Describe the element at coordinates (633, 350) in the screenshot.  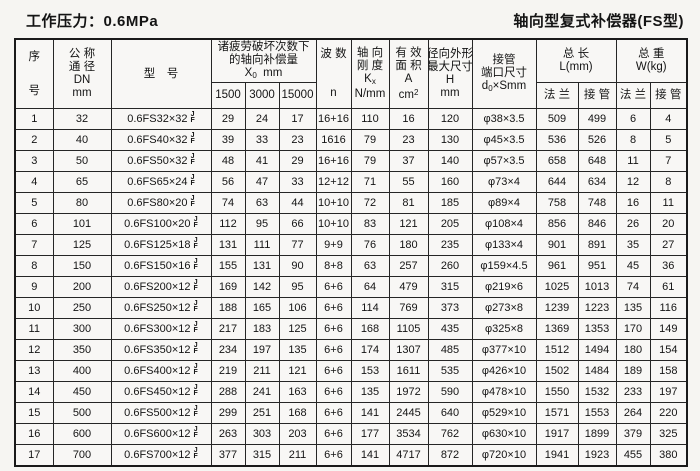
I see `cell-weight-flange: 180` at that location.